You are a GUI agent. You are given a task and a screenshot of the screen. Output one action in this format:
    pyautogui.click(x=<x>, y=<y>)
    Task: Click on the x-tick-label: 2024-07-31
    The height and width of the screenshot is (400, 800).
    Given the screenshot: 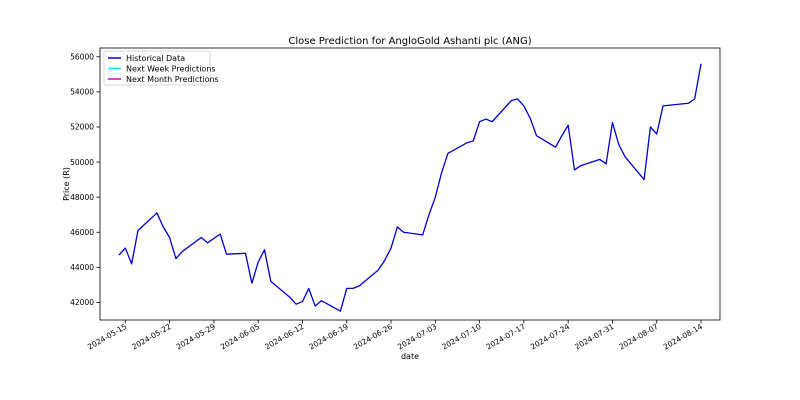 What is the action you would take?
    pyautogui.click(x=594, y=337)
    